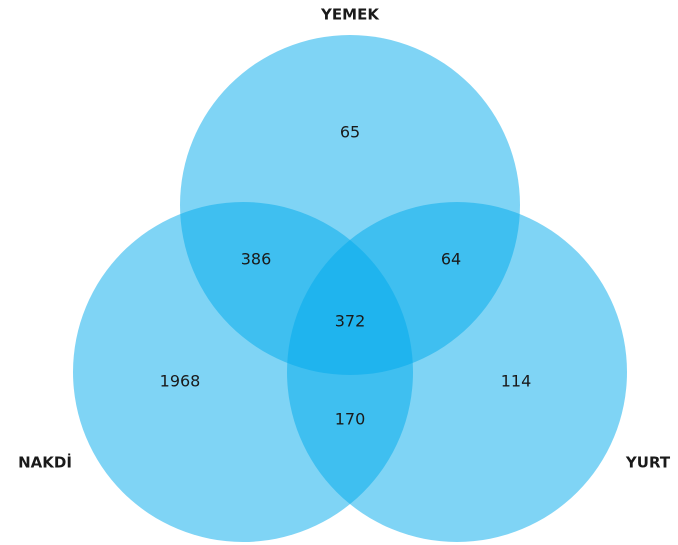 The height and width of the screenshot is (545, 678). Describe the element at coordinates (516, 381) in the screenshot. I see `region-value: 114` at that location.